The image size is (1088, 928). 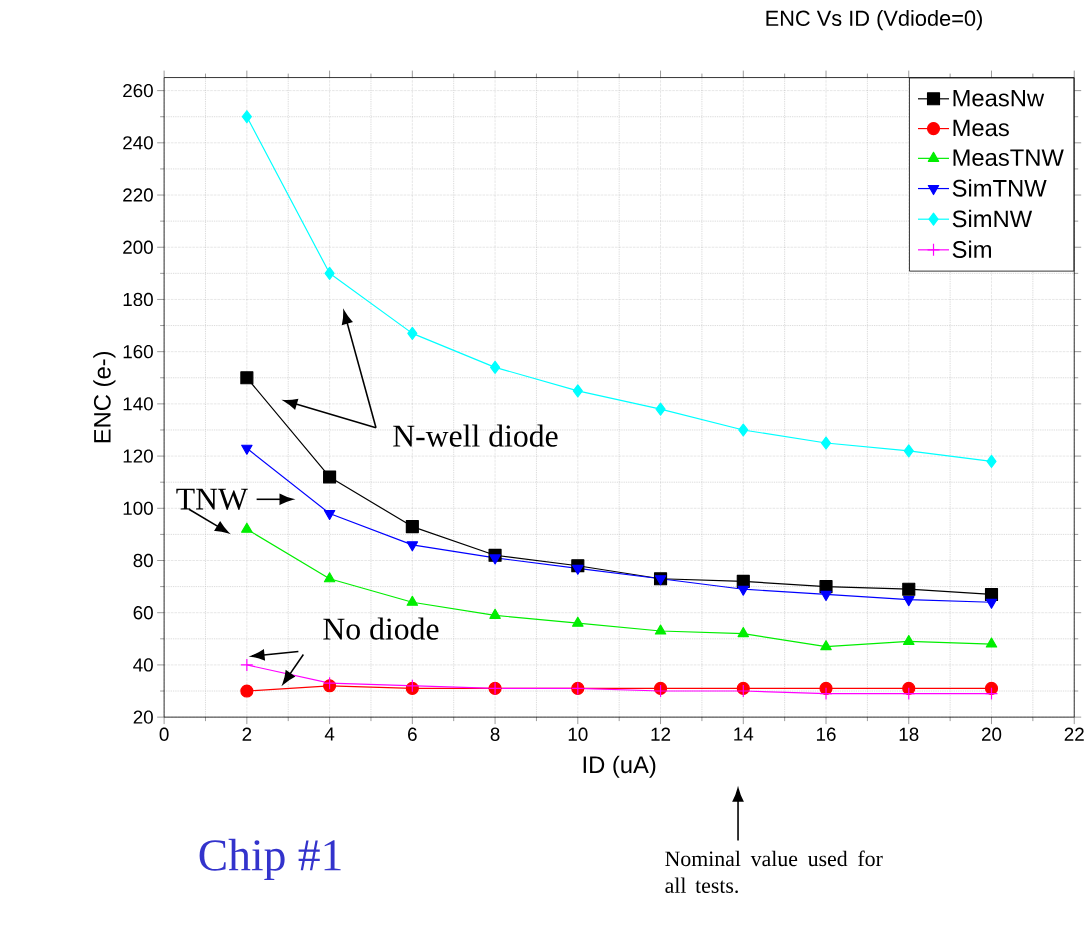 I want to click on x-tick-label: 2, so click(x=247, y=734).